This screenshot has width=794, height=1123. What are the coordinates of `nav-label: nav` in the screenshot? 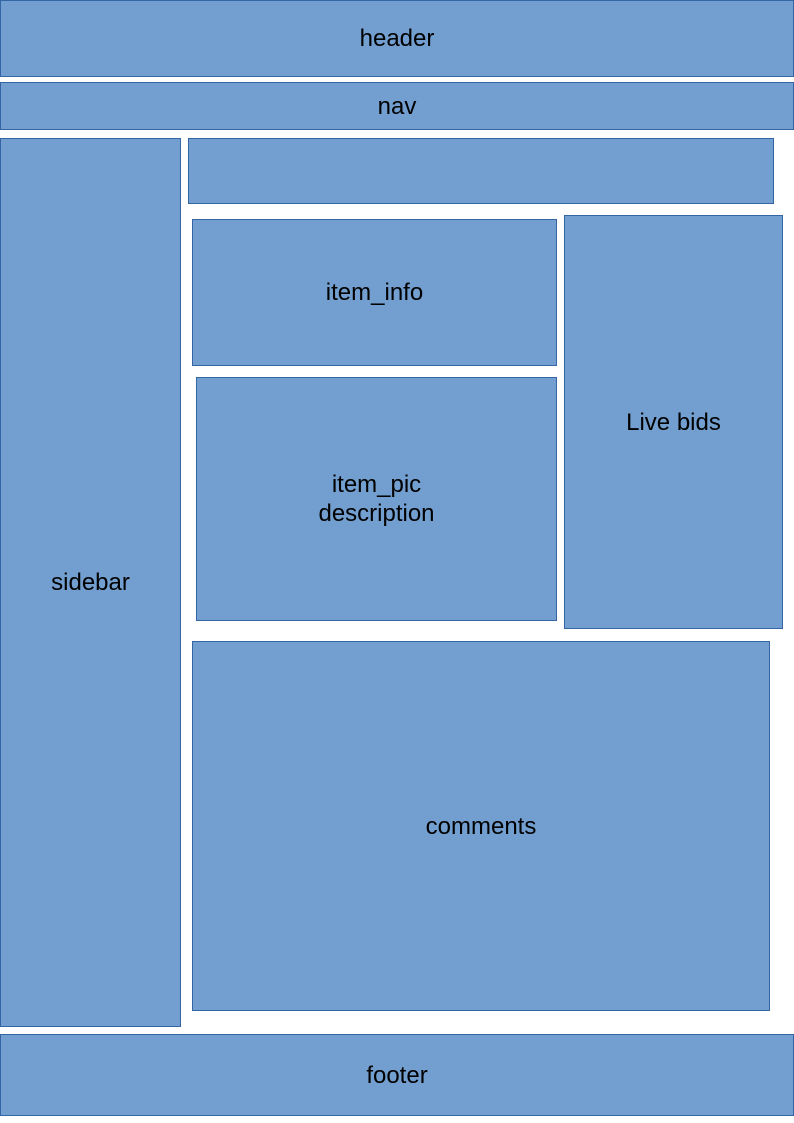 It's located at (397, 106).